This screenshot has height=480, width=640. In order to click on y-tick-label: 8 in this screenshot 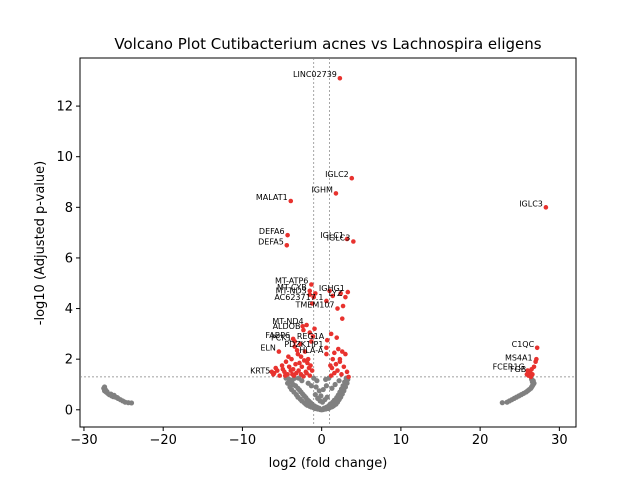, I will do `click(69, 208)`.